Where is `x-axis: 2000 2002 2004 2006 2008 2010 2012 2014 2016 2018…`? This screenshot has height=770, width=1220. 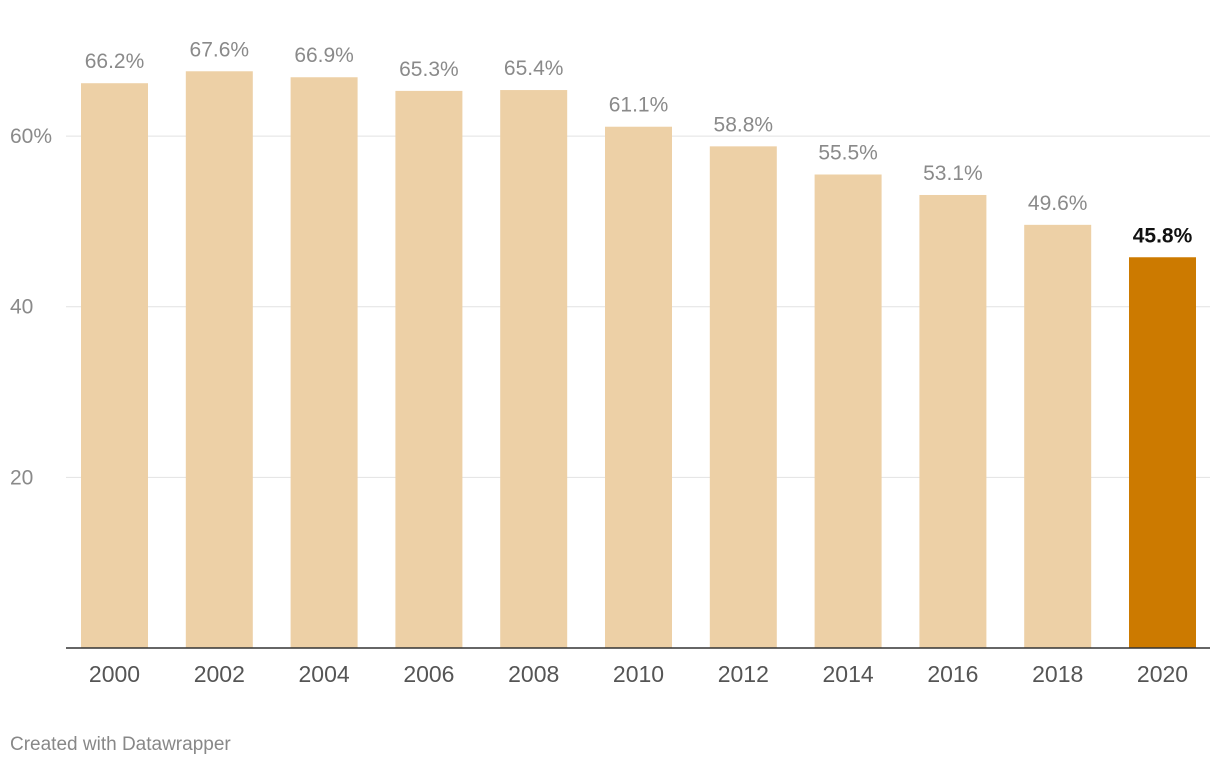
x-axis: 2000 2002 2004 2006 2008 2010 2012 2014 2016 2018… is located at coordinates (638, 674).